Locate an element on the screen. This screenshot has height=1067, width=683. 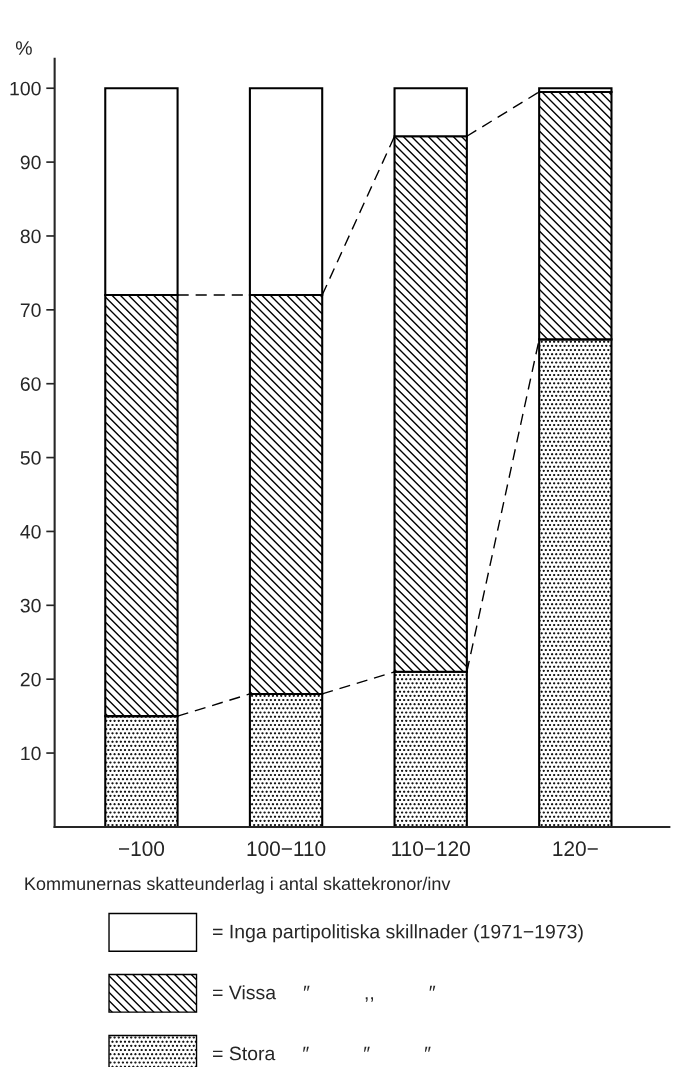
y-tick-label: 80 is located at coordinates (30, 236).